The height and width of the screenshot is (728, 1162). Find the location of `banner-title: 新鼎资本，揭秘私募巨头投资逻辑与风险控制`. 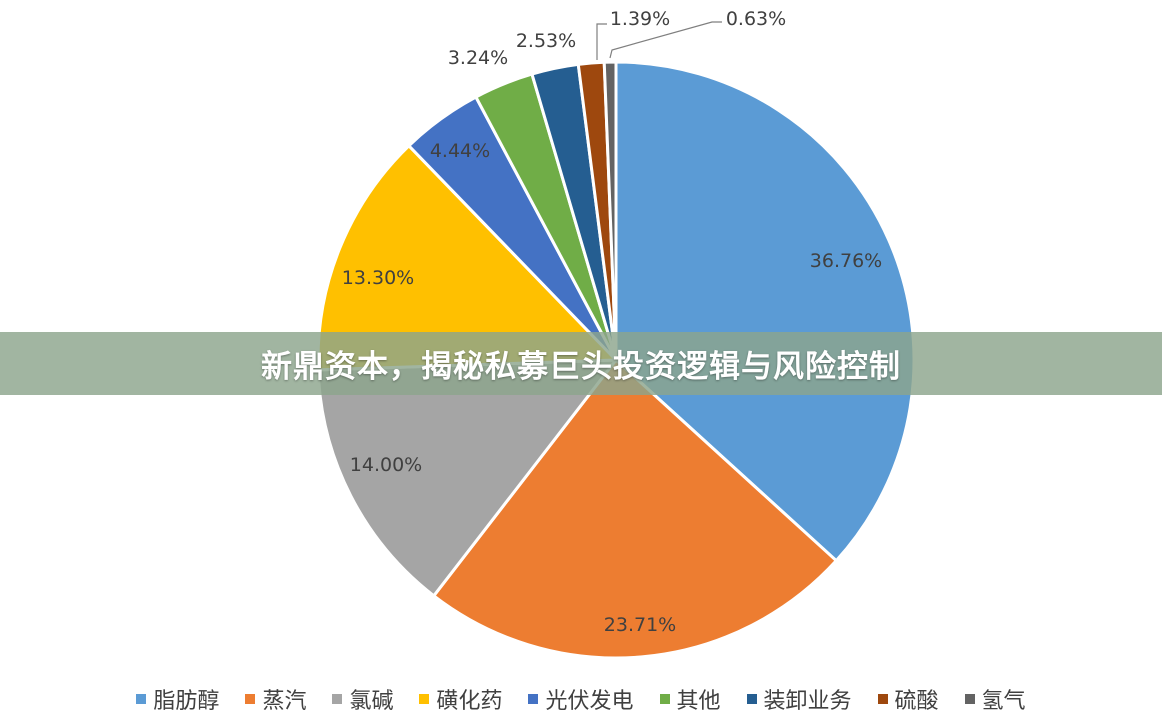

banner-title: 新鼎资本，揭秘私募巨头投资逻辑与风险控制 is located at coordinates (581, 367).